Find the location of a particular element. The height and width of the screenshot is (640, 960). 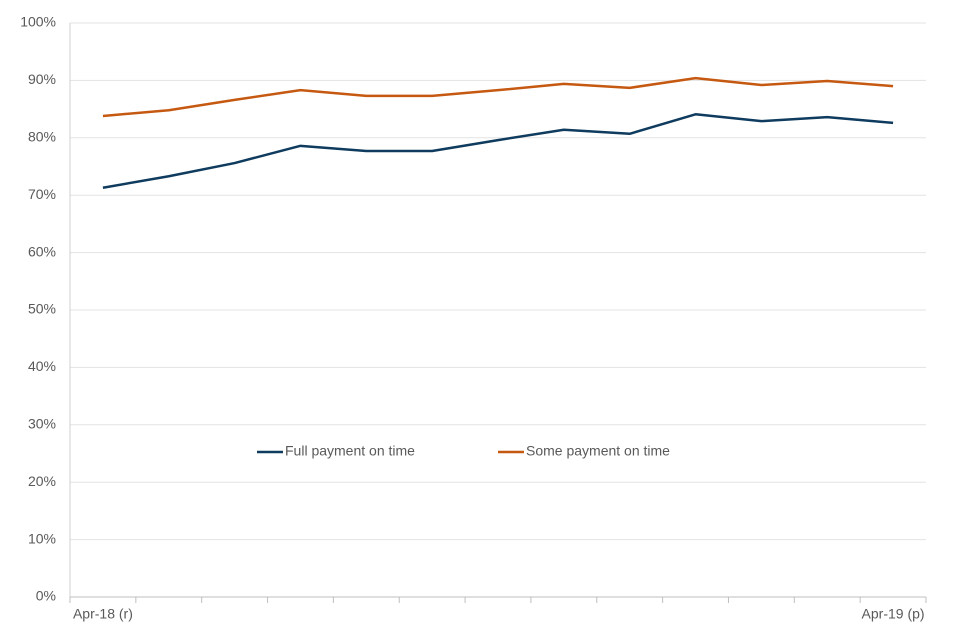

x-tick-label: Apr-19 (p) is located at coordinates (893, 614).